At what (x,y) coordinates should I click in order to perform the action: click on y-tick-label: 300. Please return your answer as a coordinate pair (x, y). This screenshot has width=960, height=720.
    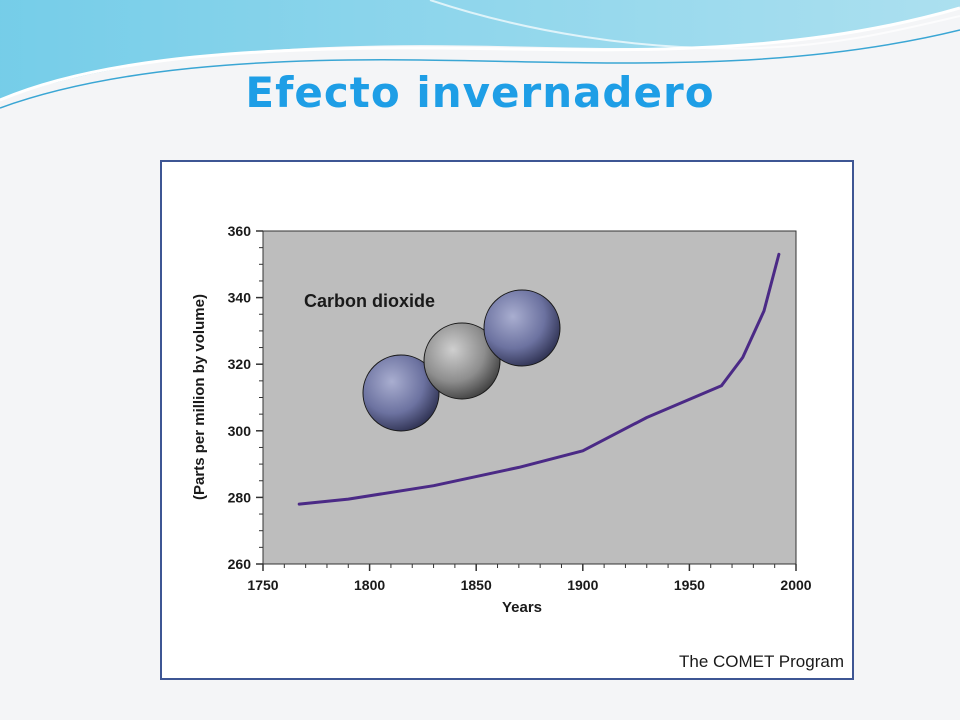
    Looking at the image, I should click on (240, 431).